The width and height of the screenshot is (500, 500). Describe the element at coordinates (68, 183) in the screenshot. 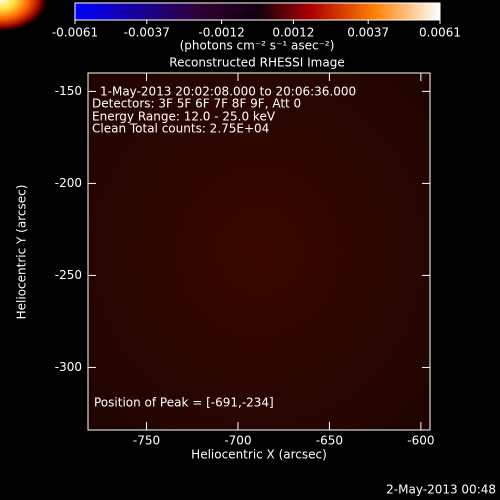

I see `y-tick-label: -200` at that location.